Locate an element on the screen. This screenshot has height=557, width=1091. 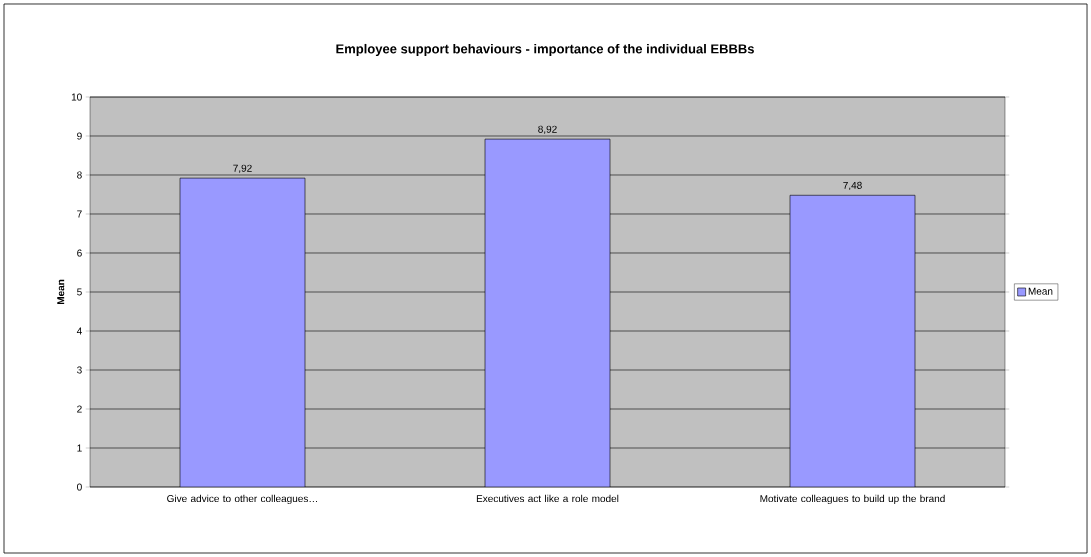
data-label: 7,48 is located at coordinates (852, 186).